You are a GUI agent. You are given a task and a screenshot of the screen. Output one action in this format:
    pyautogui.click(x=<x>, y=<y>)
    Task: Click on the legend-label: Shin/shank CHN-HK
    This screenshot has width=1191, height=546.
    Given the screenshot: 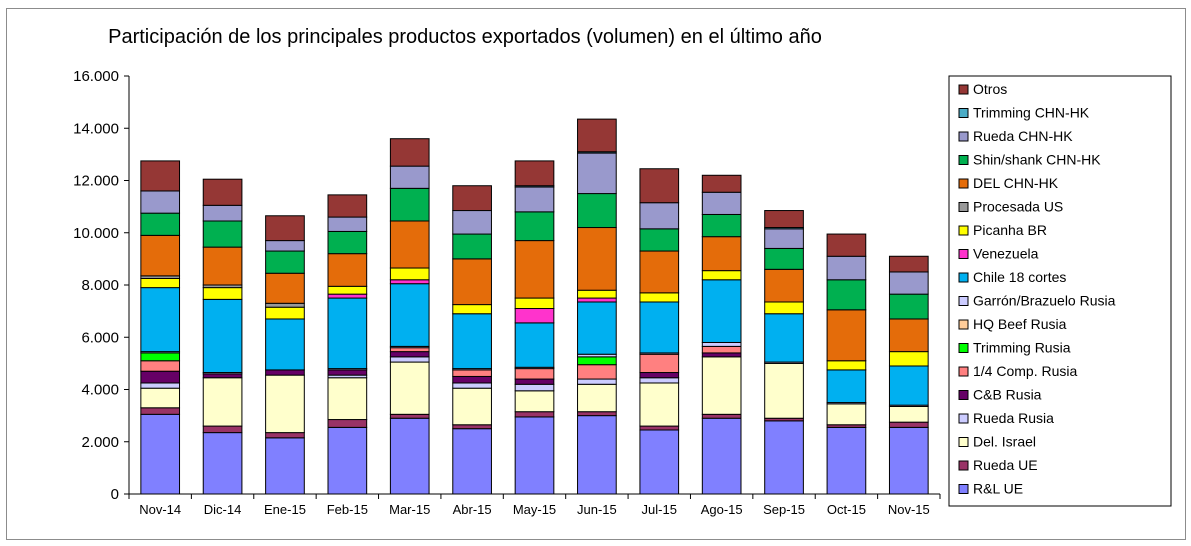 What is the action you would take?
    pyautogui.click(x=1037, y=160)
    